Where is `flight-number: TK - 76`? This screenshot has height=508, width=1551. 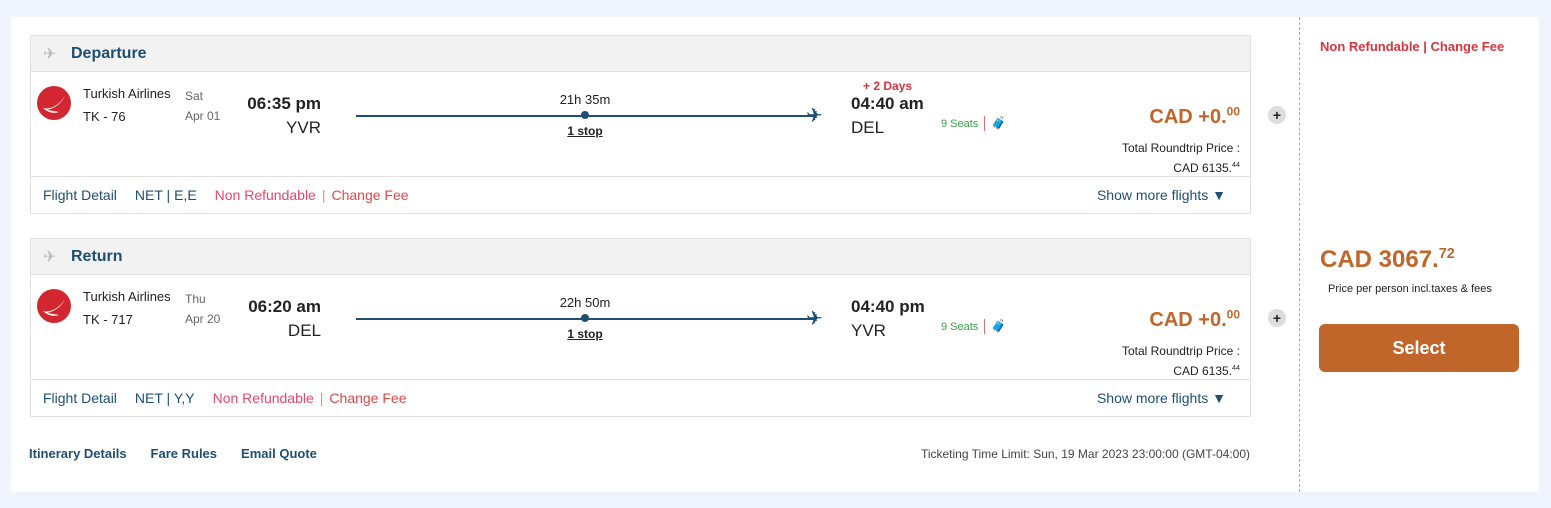 flight-number: TK - 76 is located at coordinates (104, 116).